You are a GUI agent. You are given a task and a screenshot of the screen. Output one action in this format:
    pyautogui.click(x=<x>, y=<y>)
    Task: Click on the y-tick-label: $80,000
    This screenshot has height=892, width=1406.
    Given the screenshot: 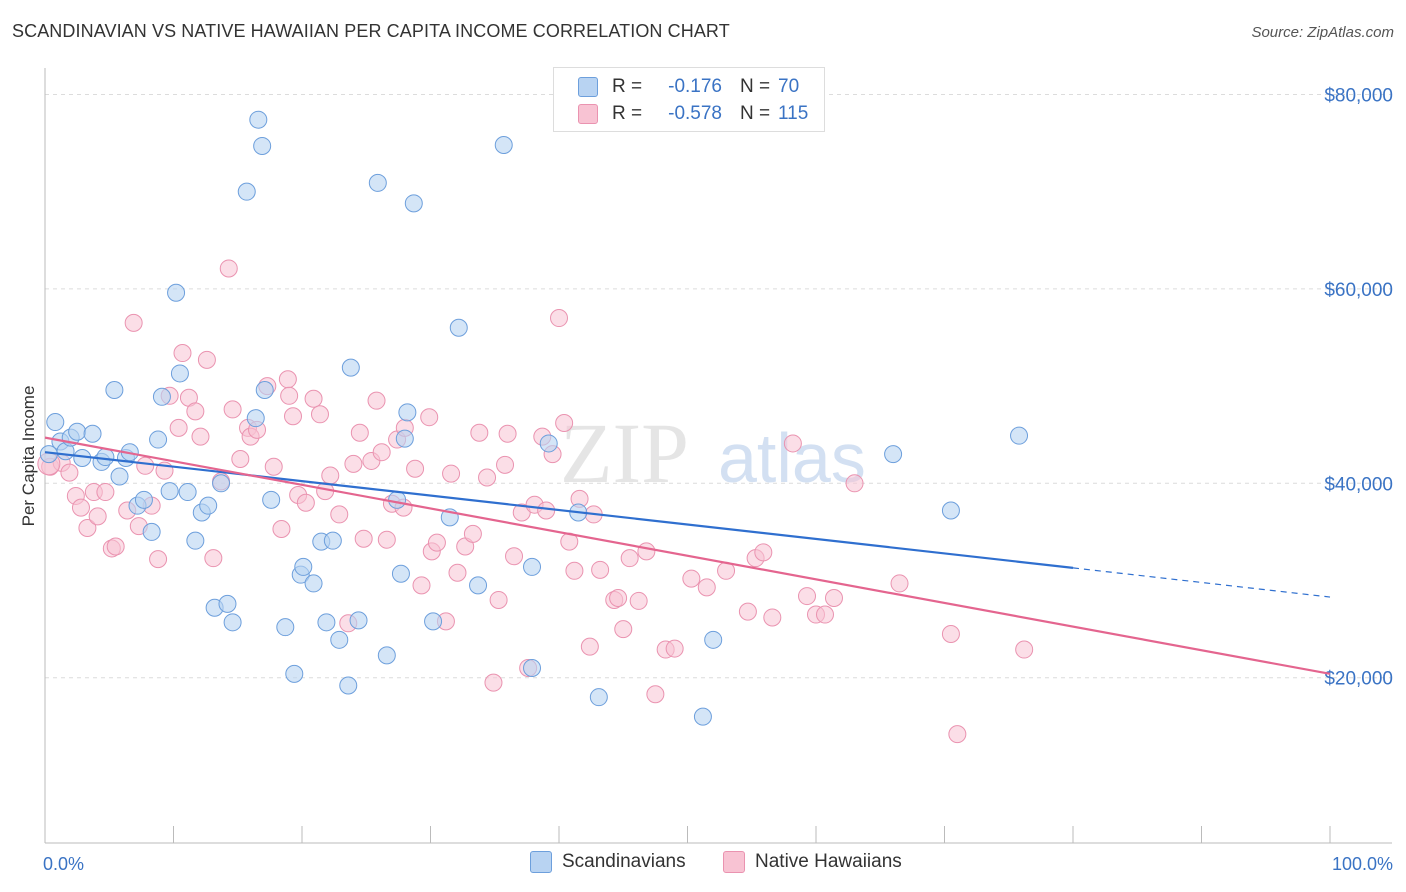 What is the action you would take?
    pyautogui.click(x=1358, y=95)
    